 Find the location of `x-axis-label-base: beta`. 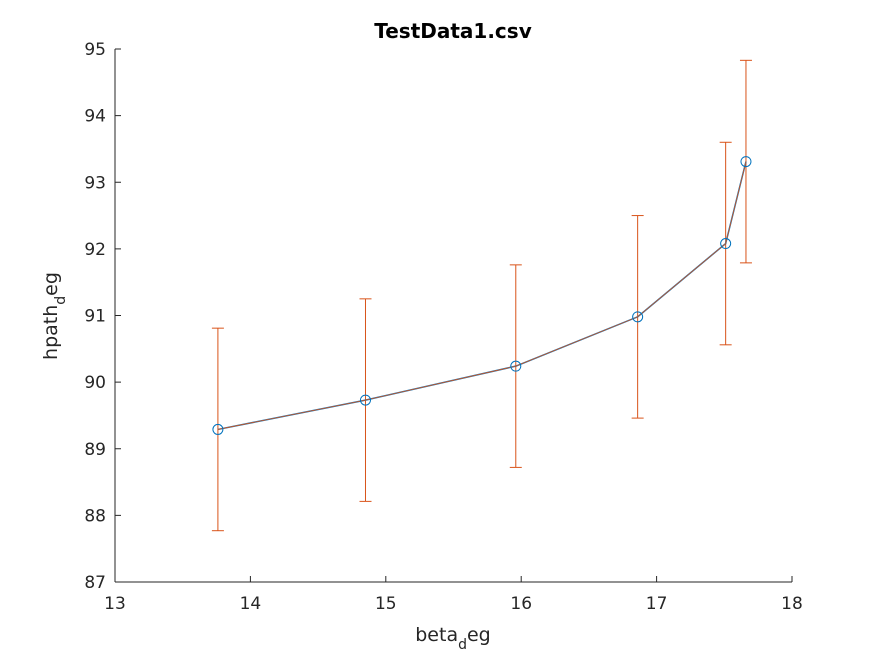

x-axis-label-base: beta is located at coordinates (436, 635).